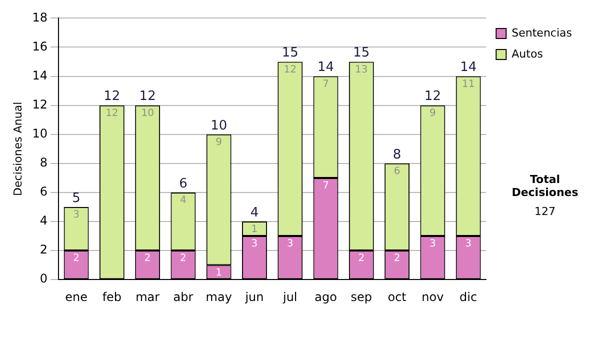 The height and width of the screenshot is (340, 600). I want to click on data-label: 13, so click(361, 70).